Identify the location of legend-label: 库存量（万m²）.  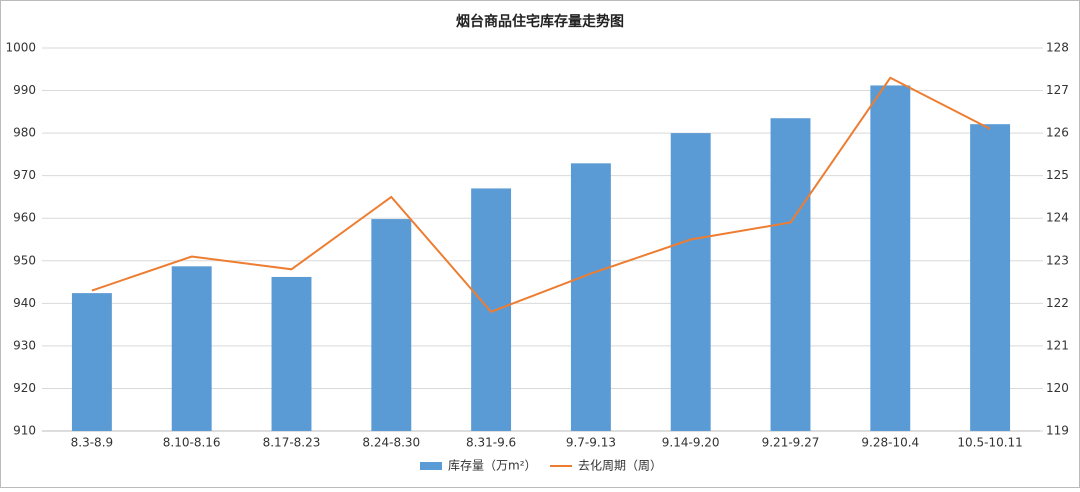
(492, 465).